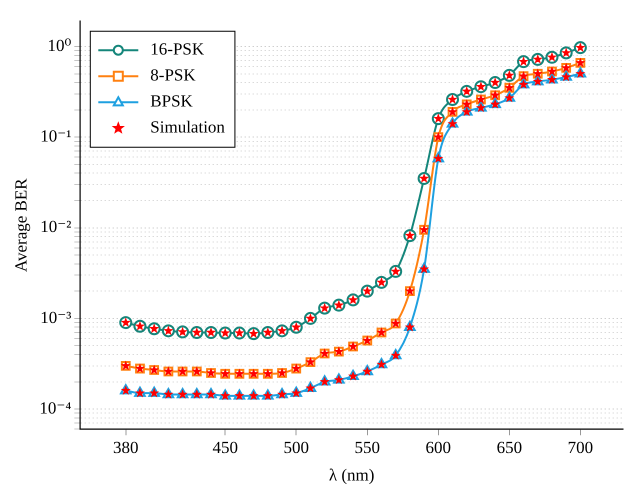  What do you see at coordinates (56, 136) in the screenshot?
I see `y-tick-label: 10⁻¹` at bounding box center [56, 136].